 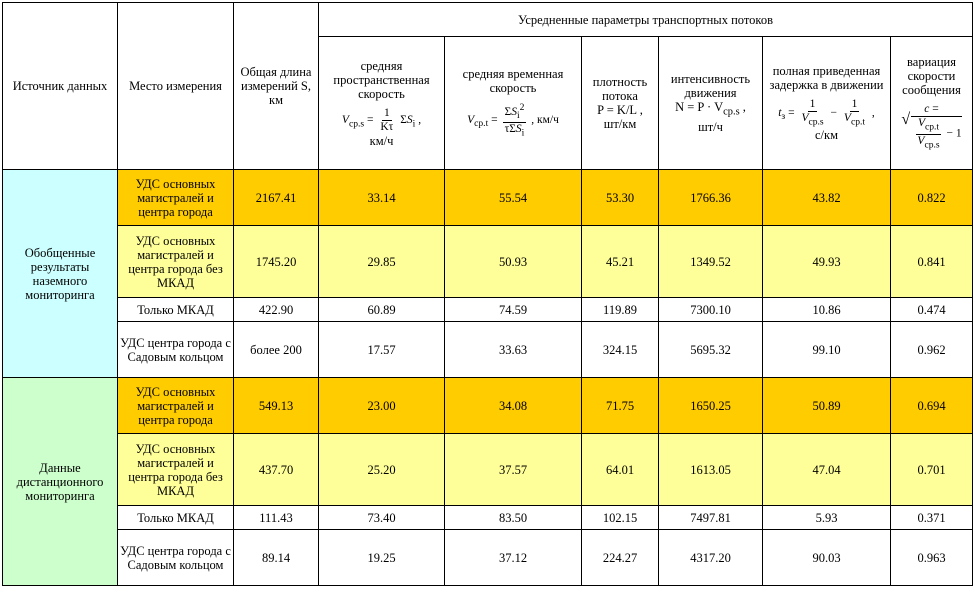 What do you see at coordinates (513, 349) in the screenshot?
I see `time-speed-cell: 33.63` at bounding box center [513, 349].